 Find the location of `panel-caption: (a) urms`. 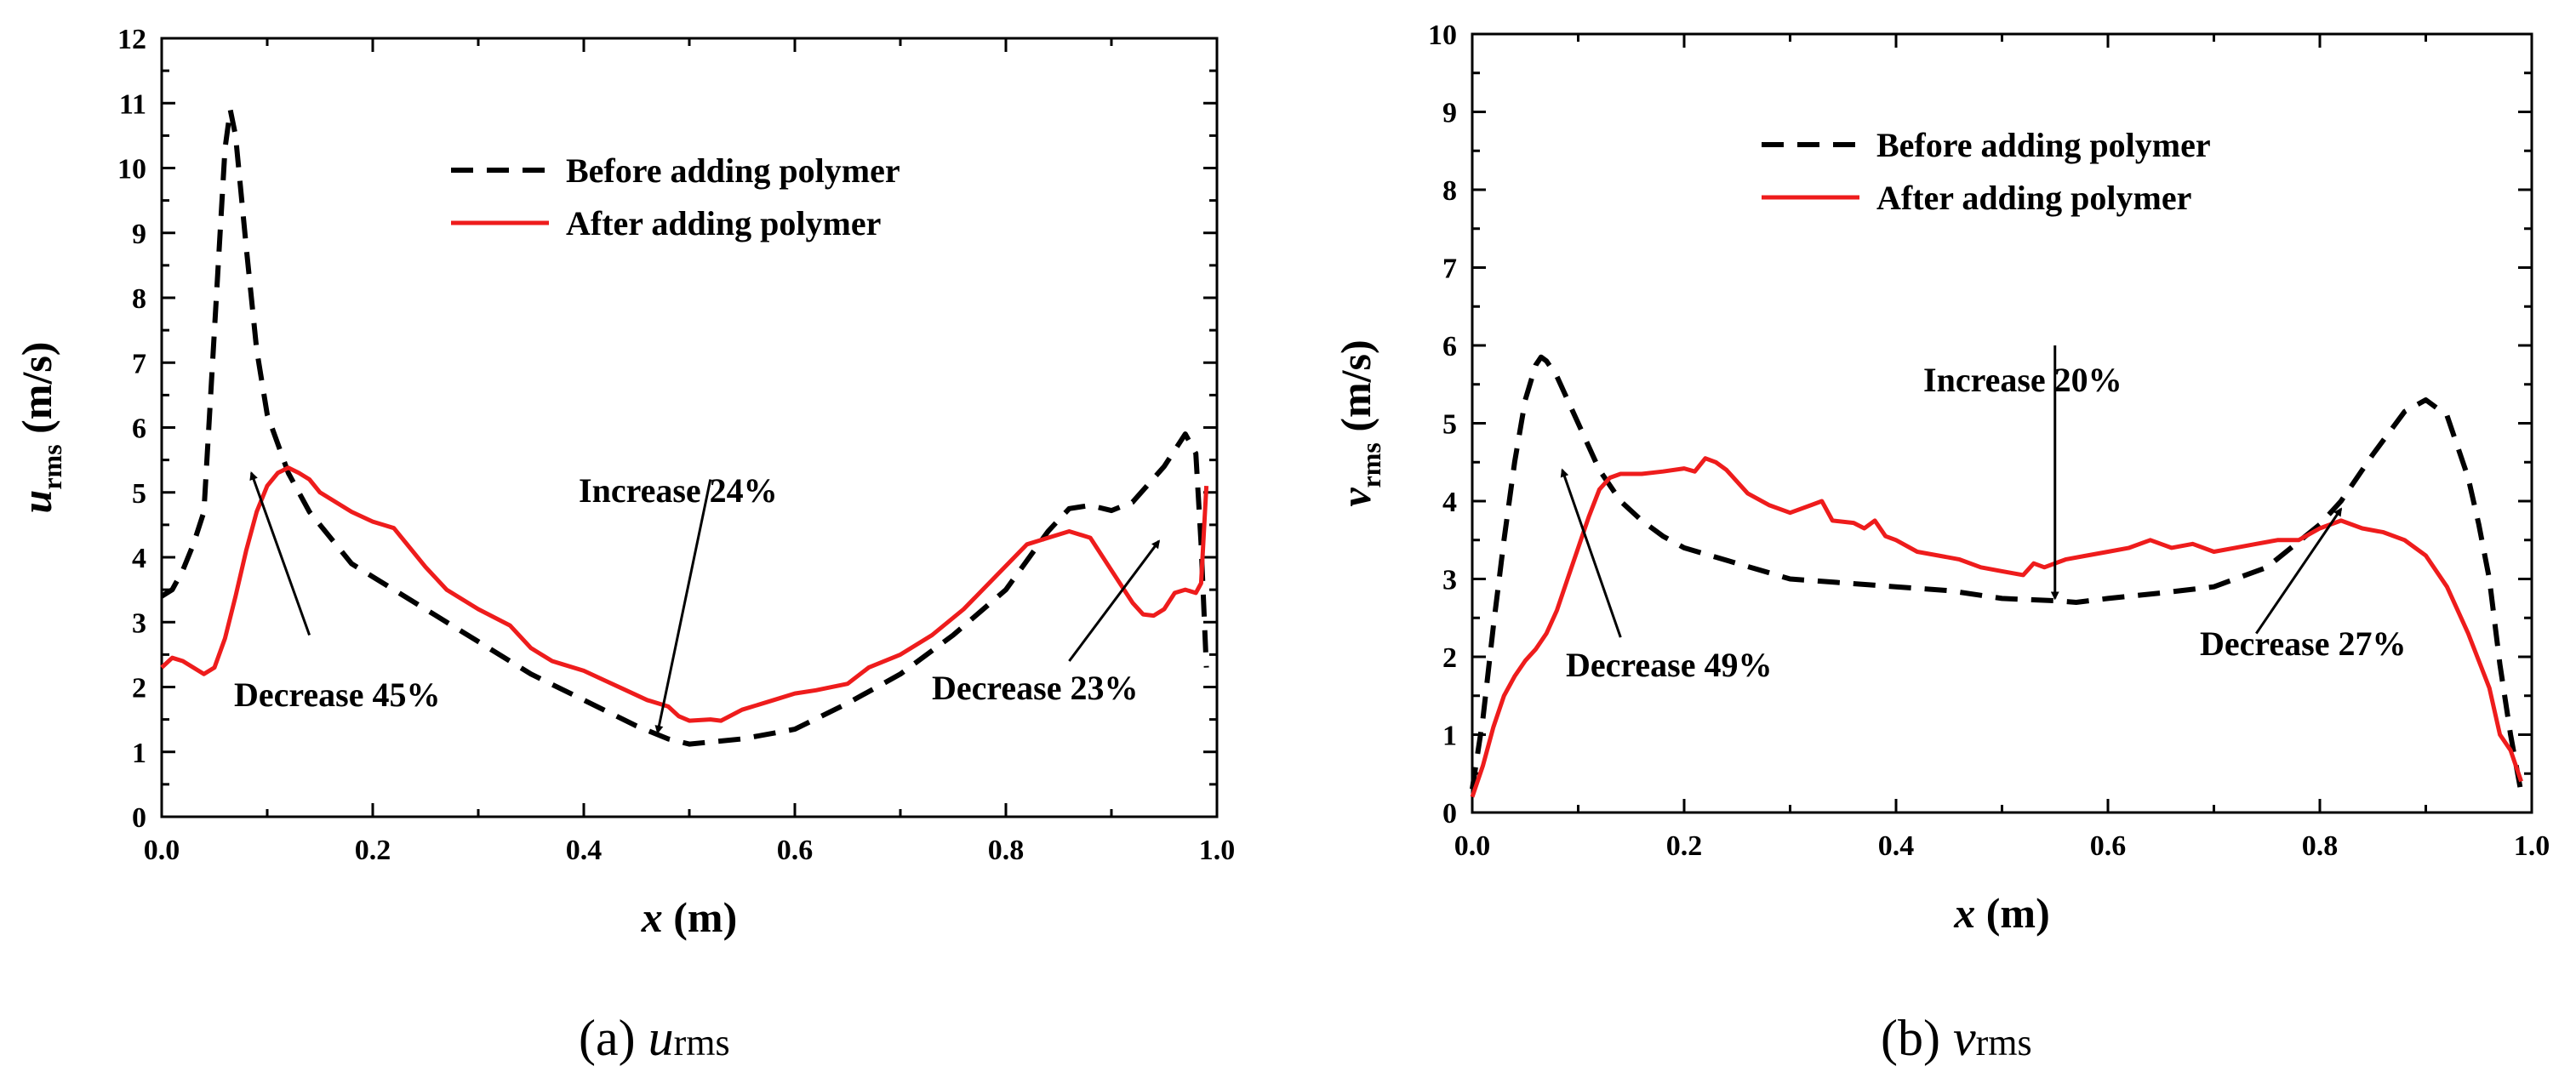

panel-caption: (a) urms is located at coordinates (654, 1038).